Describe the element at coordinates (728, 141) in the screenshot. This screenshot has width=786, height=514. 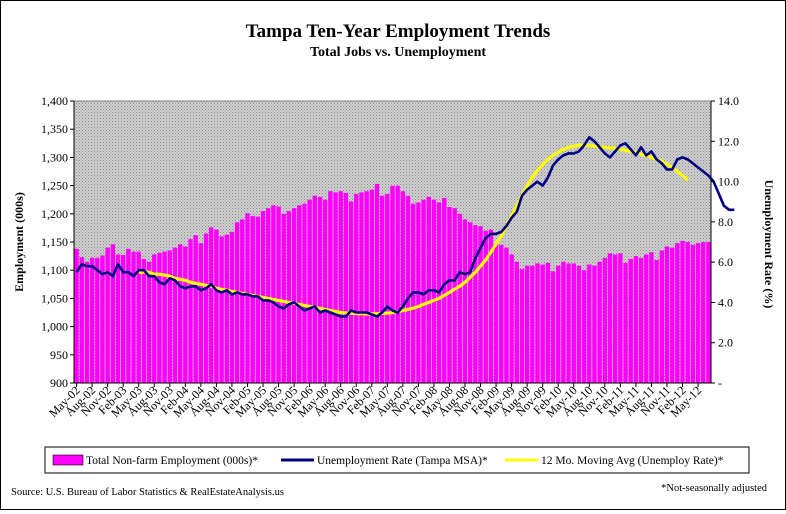
I see `y-right-tick-label-6: 12.0` at that location.